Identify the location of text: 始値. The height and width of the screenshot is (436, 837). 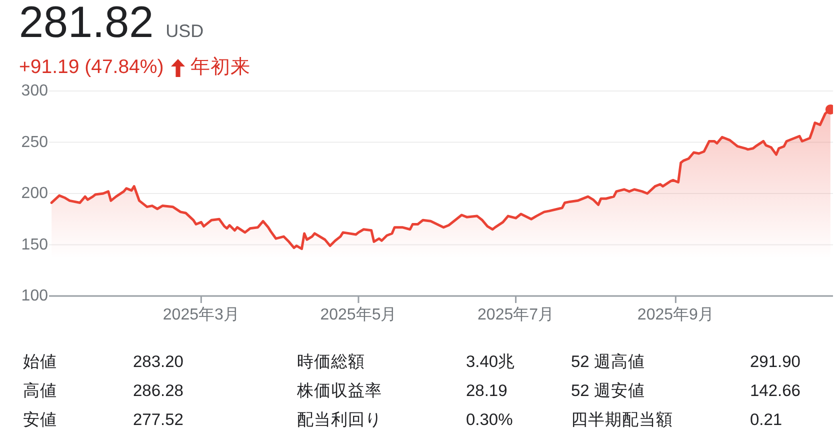
(40, 361).